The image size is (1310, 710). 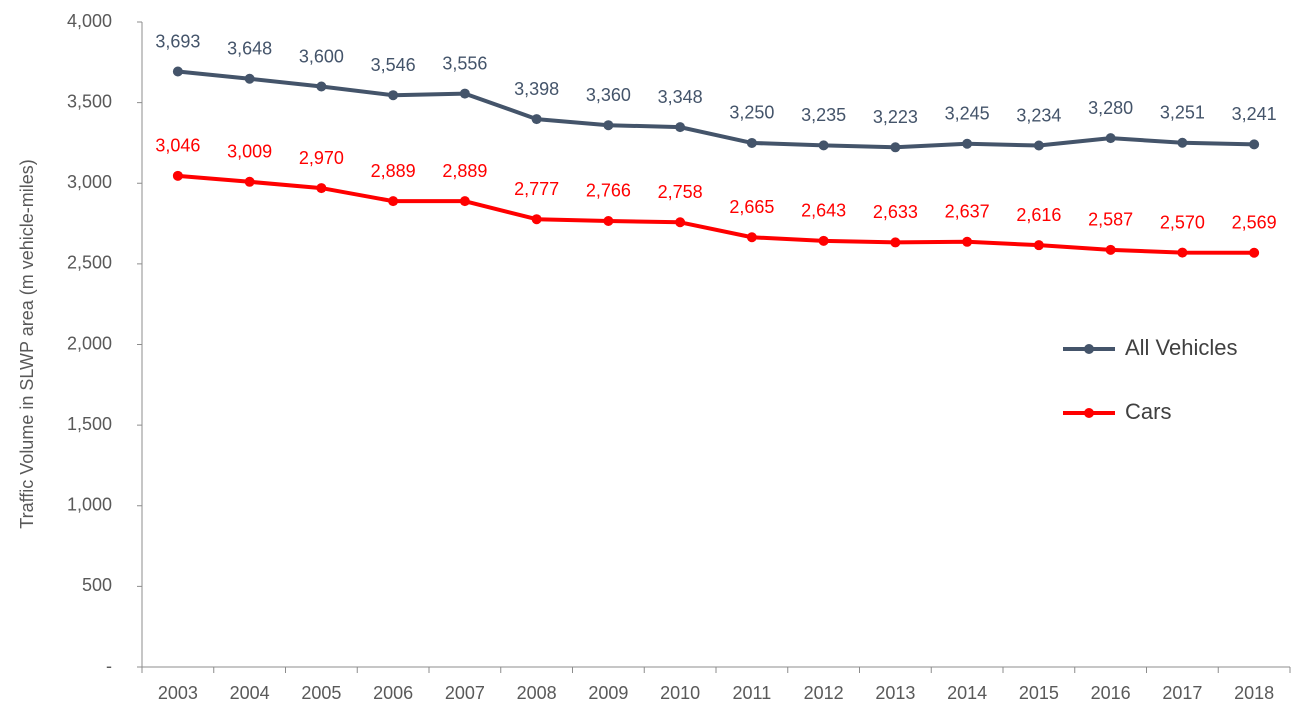 I want to click on x-tick-label: 2003, so click(x=178, y=693).